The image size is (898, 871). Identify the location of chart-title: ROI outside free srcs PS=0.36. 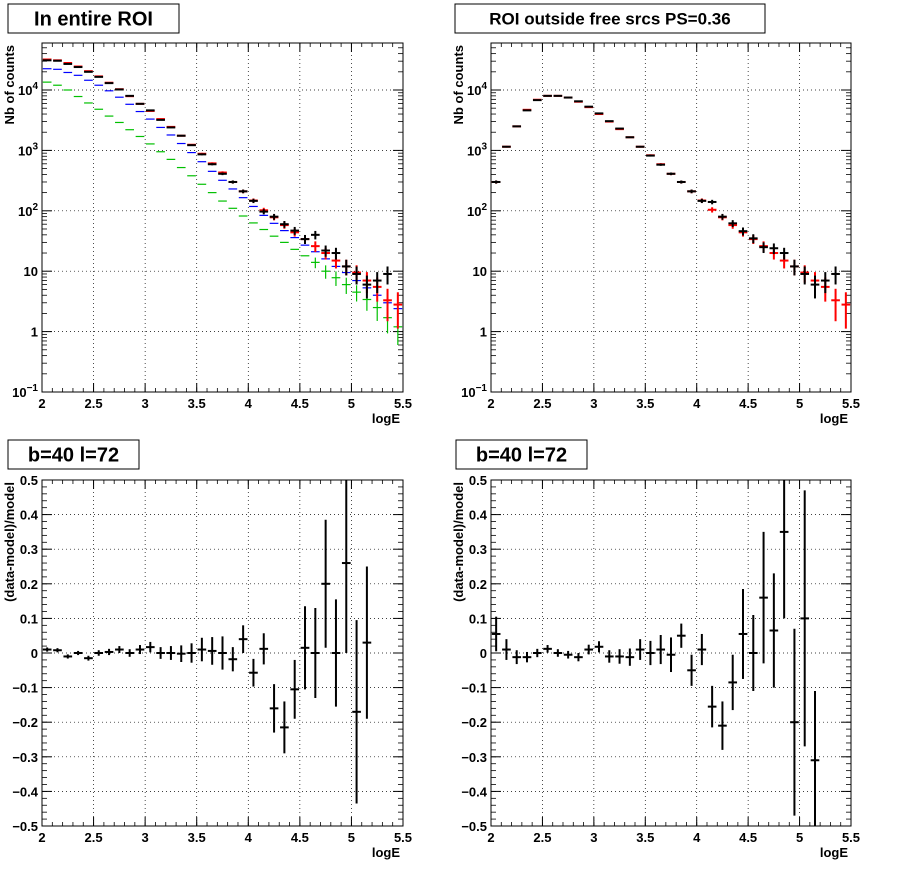
(609, 19).